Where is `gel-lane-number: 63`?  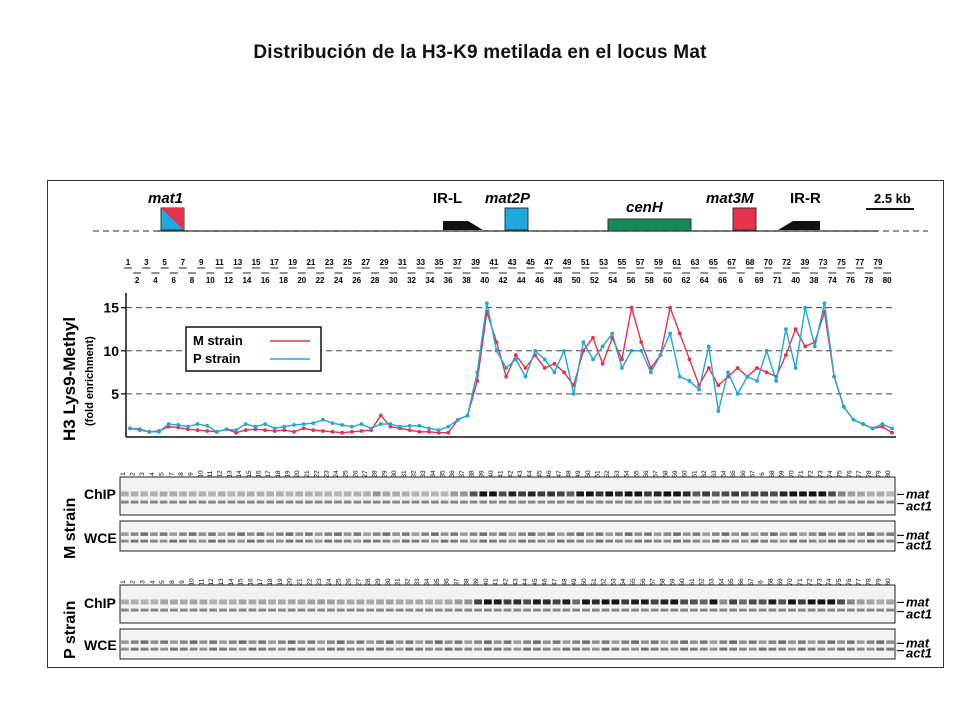 gel-lane-number: 63 is located at coordinates (714, 474).